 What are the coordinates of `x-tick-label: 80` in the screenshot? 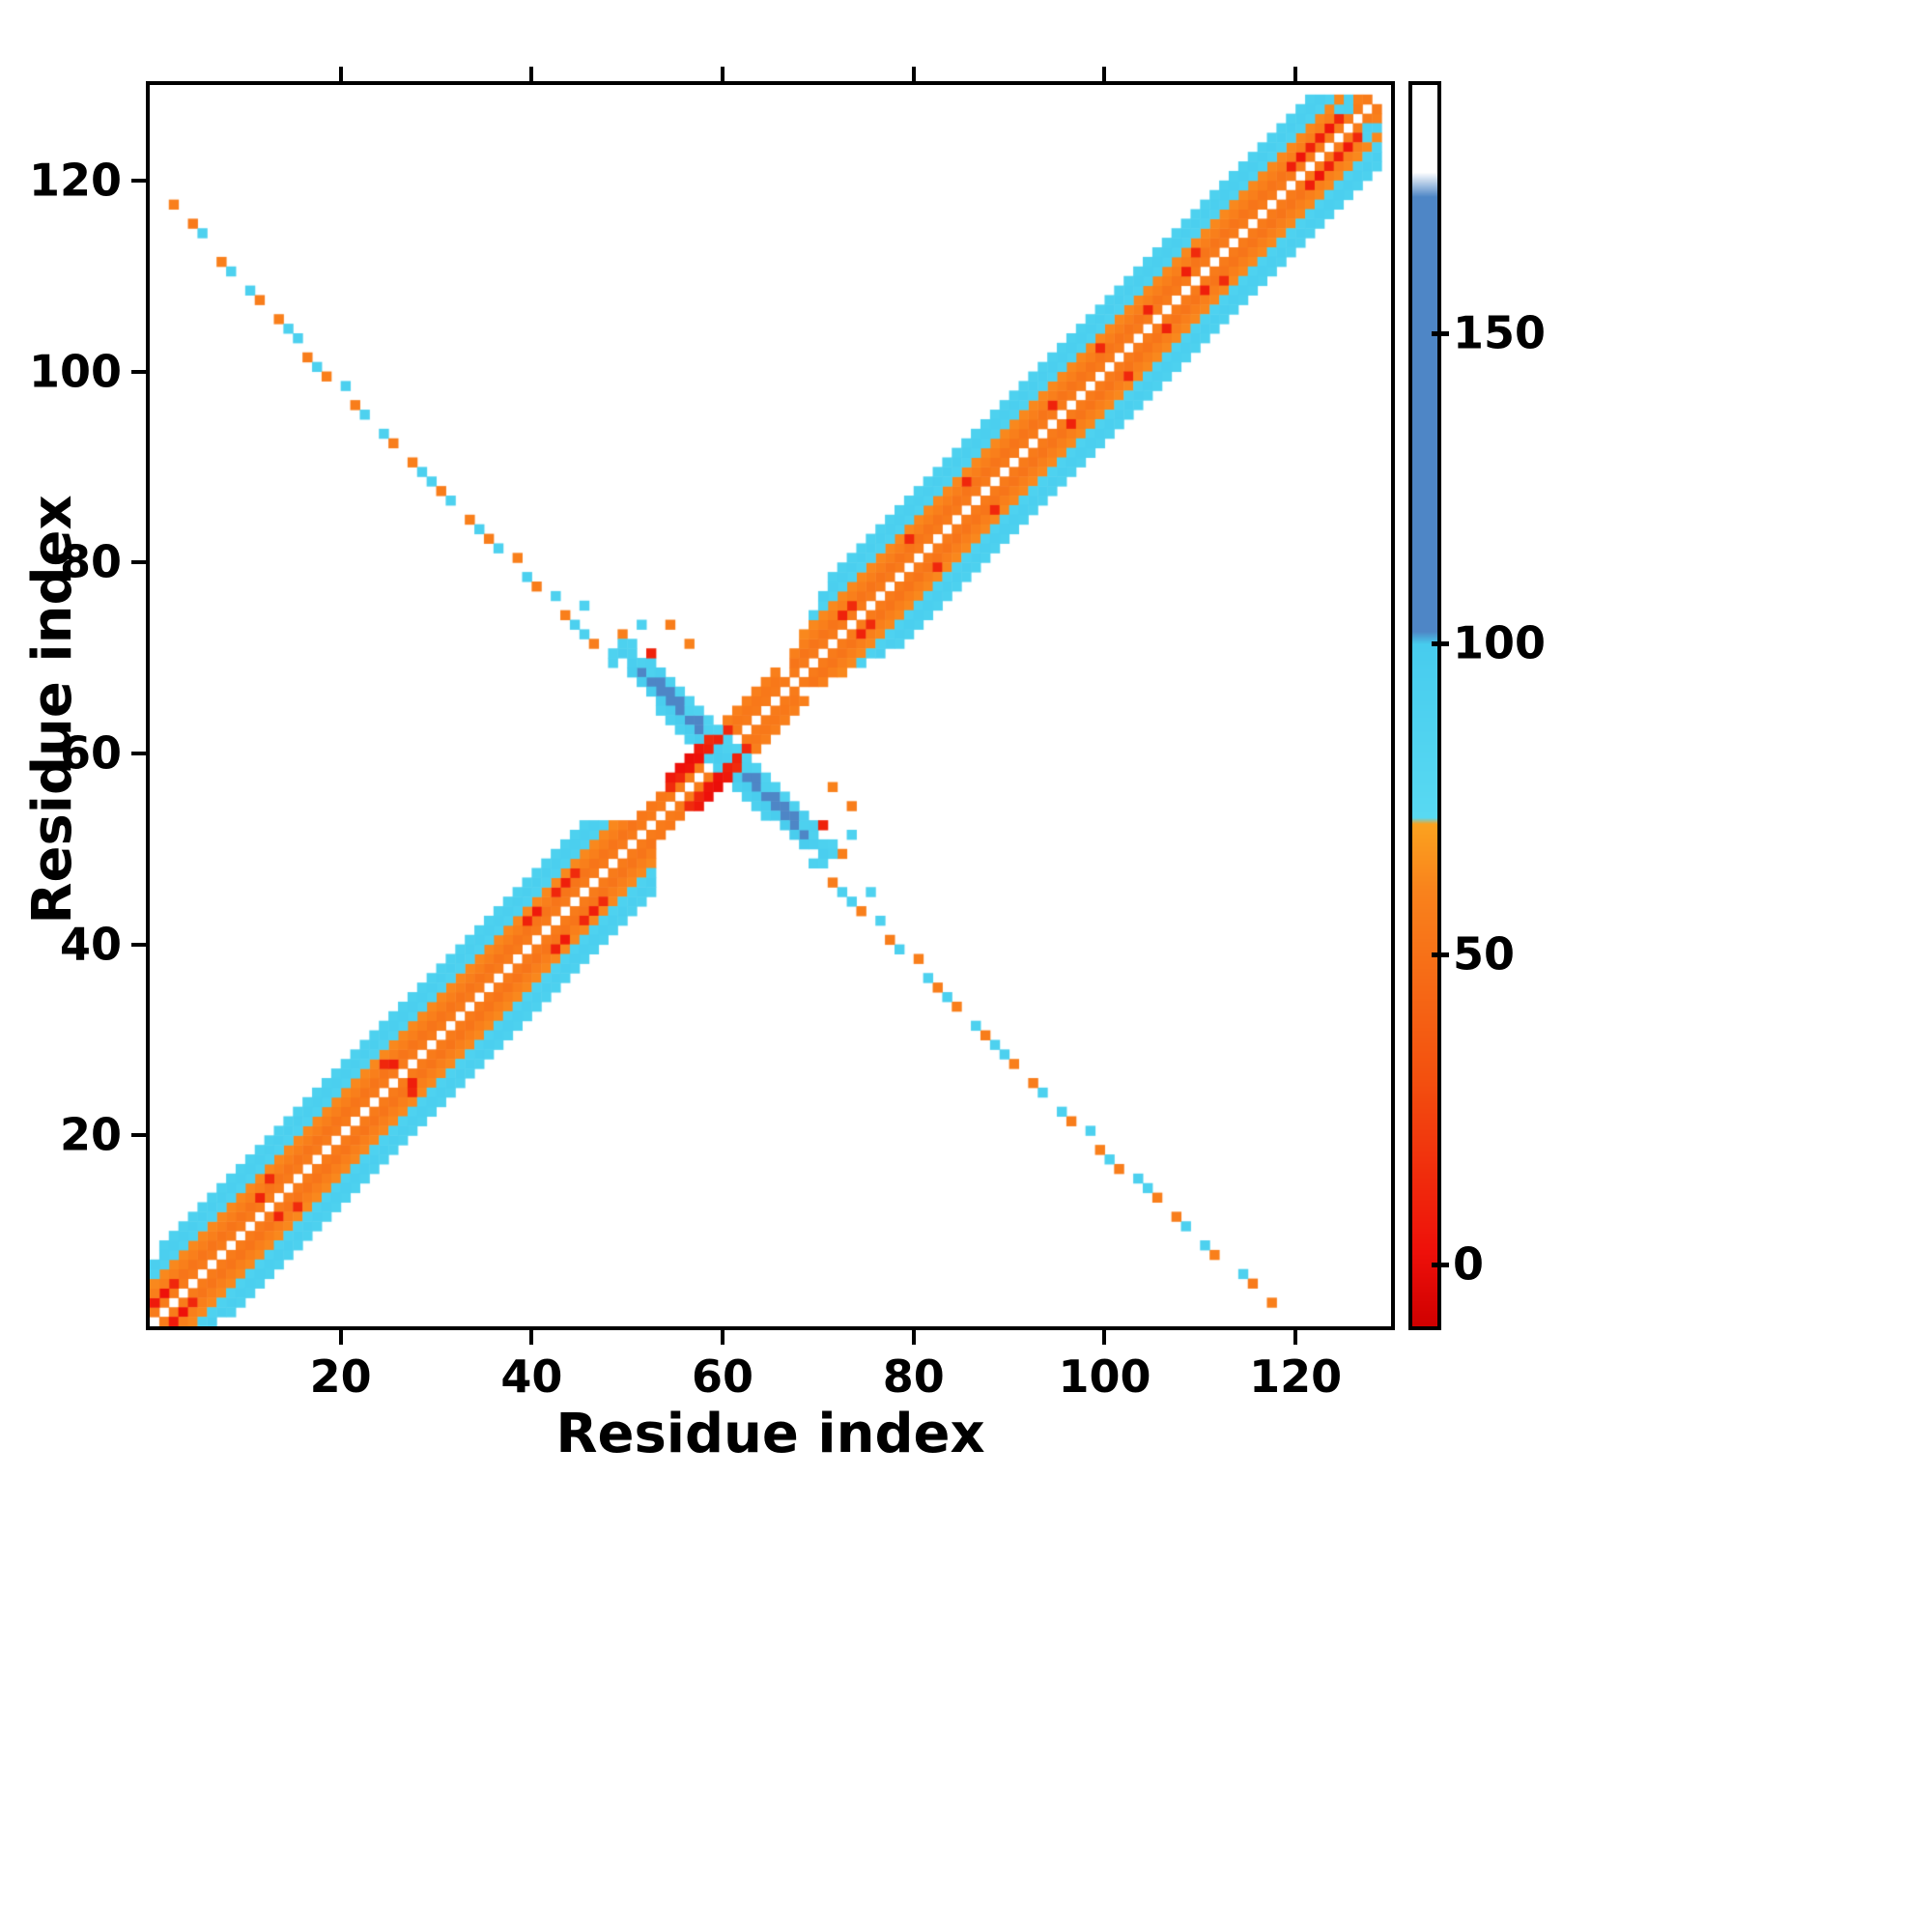 It's located at (913, 1376).